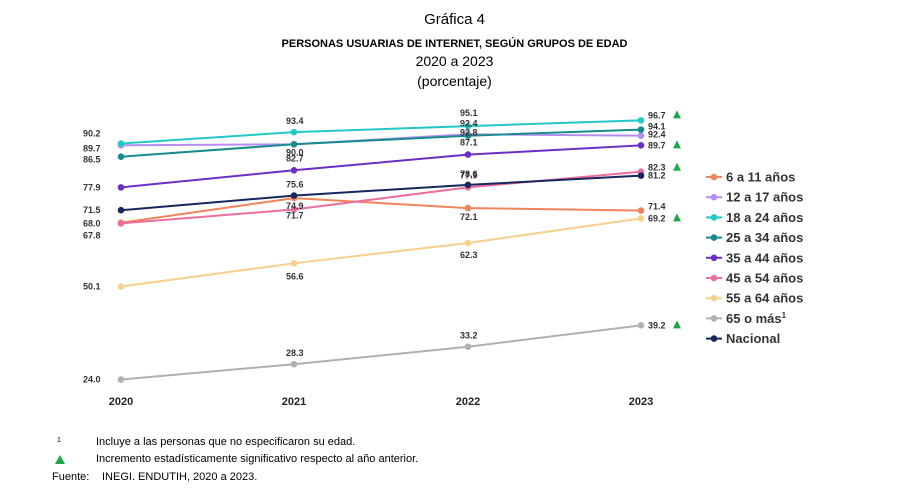 This screenshot has width=909, height=489. Describe the element at coordinates (295, 215) in the screenshot. I see `data-label: 71.7` at that location.